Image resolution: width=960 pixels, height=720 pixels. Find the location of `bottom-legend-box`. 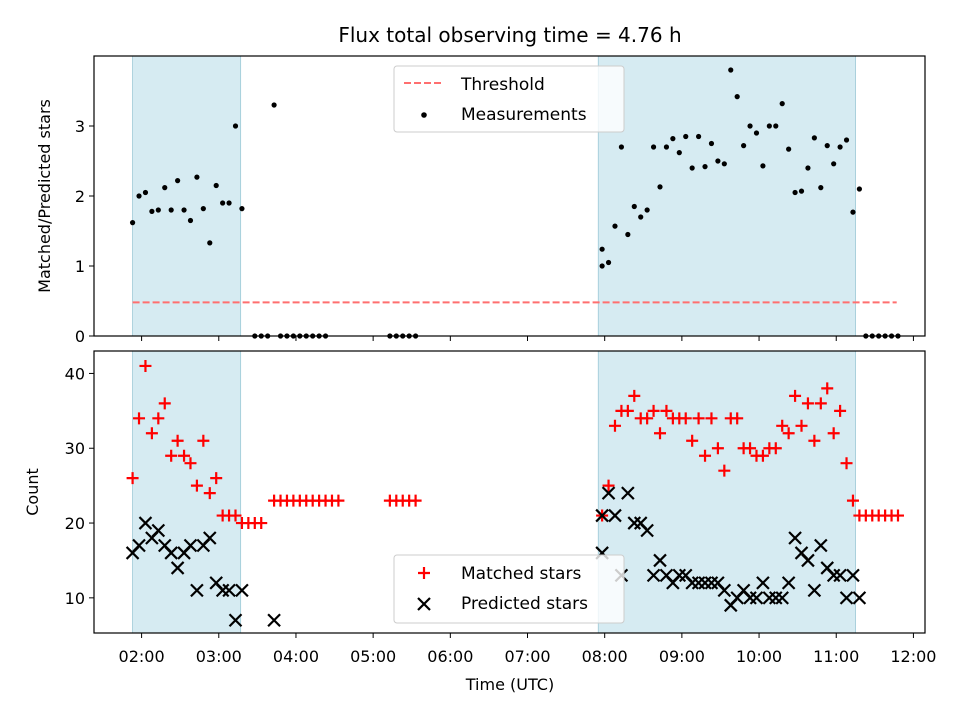

bottom-legend-box is located at coordinates (509, 589).